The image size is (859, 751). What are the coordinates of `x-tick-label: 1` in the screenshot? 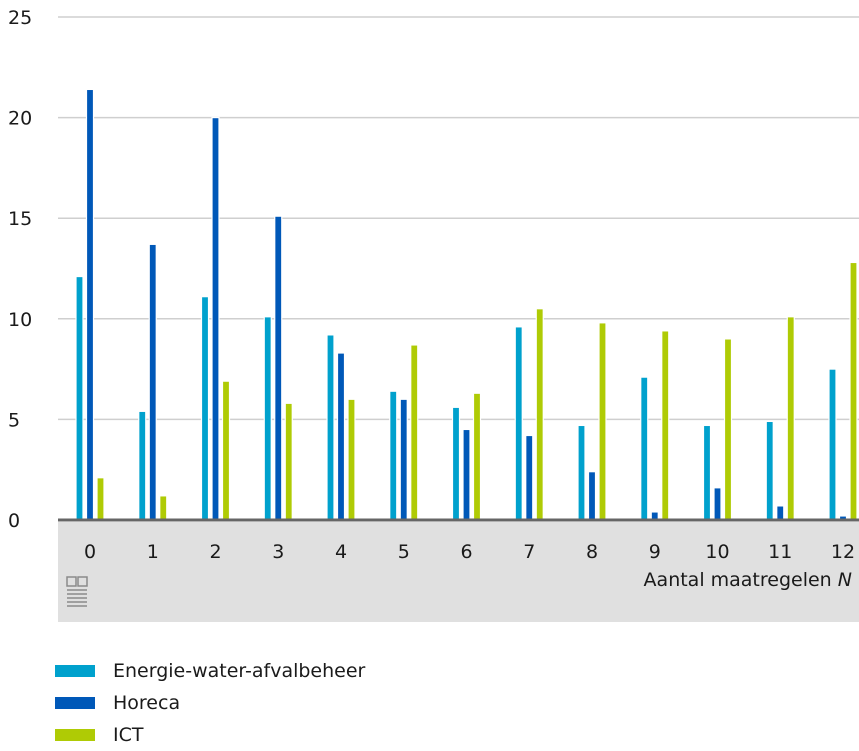 It's located at (153, 552).